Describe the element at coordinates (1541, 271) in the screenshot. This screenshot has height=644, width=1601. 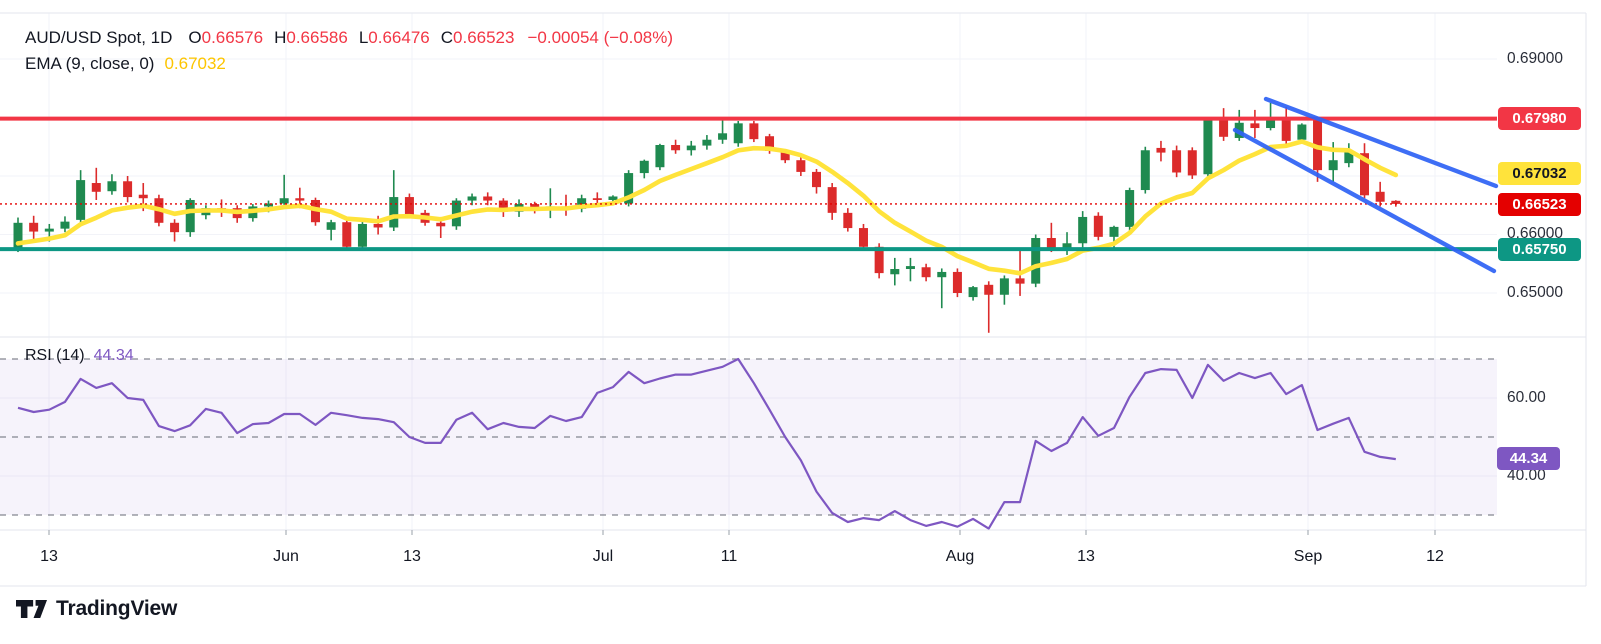
I see `price-axis` at that location.